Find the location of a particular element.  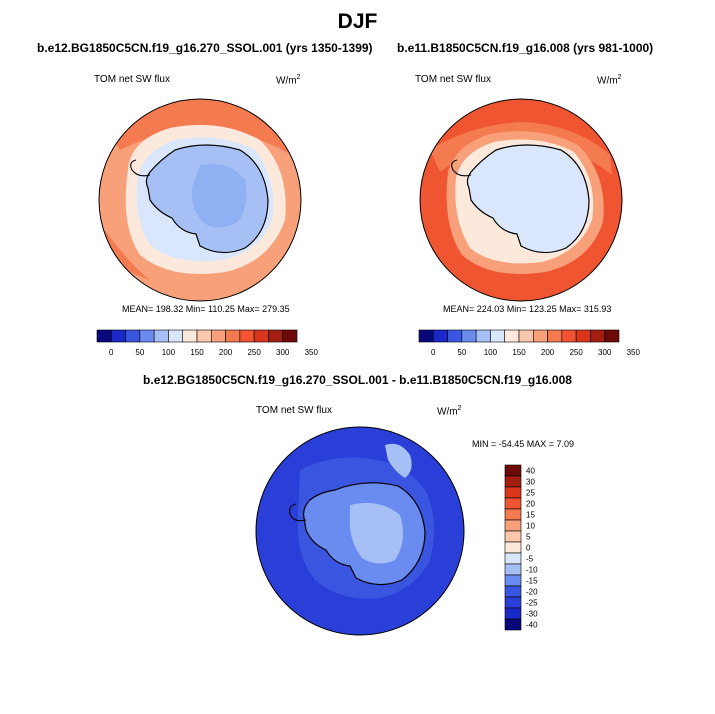

panel3-colorbar-tick-label: -5 is located at coordinates (530, 559).